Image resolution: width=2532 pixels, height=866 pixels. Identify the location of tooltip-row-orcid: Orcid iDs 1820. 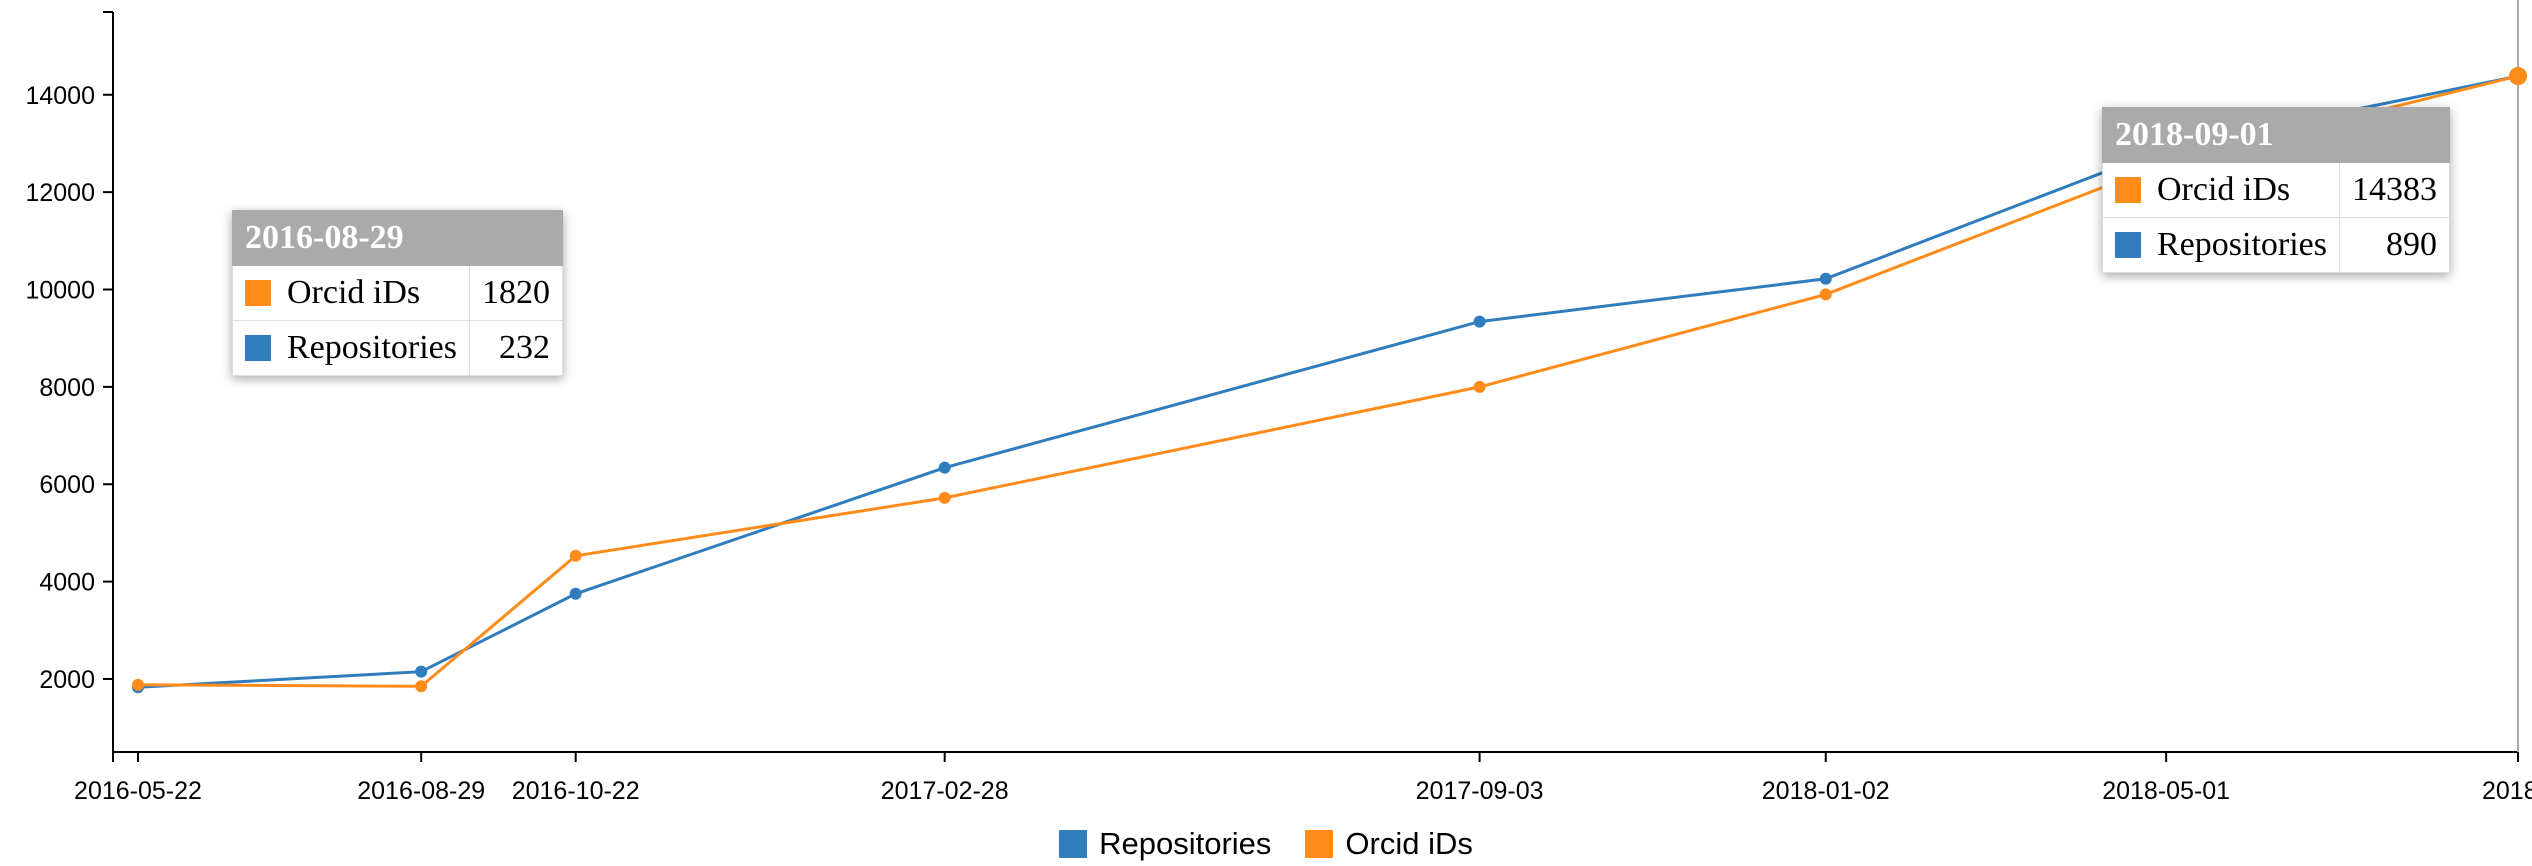
(397, 293).